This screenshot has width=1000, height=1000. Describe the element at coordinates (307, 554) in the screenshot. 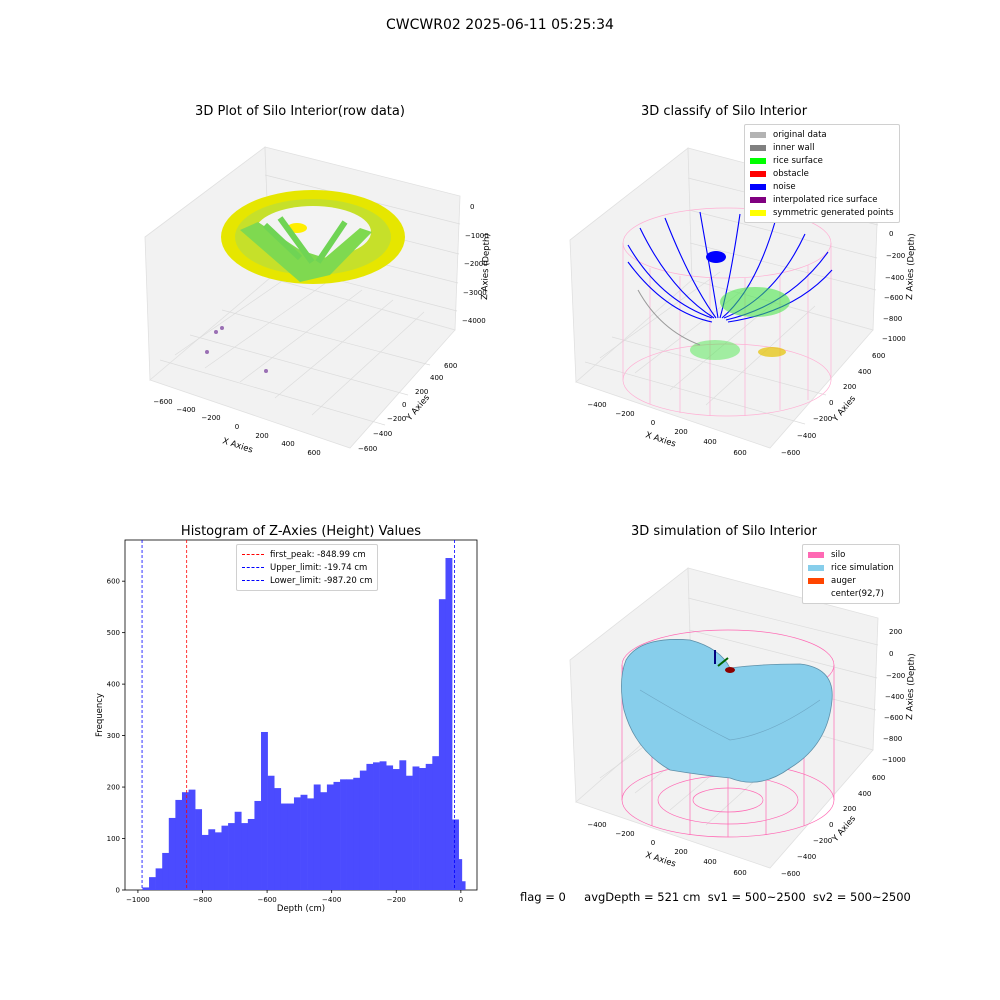

I see `legend-entry: first_peak: -848.99 cm` at that location.